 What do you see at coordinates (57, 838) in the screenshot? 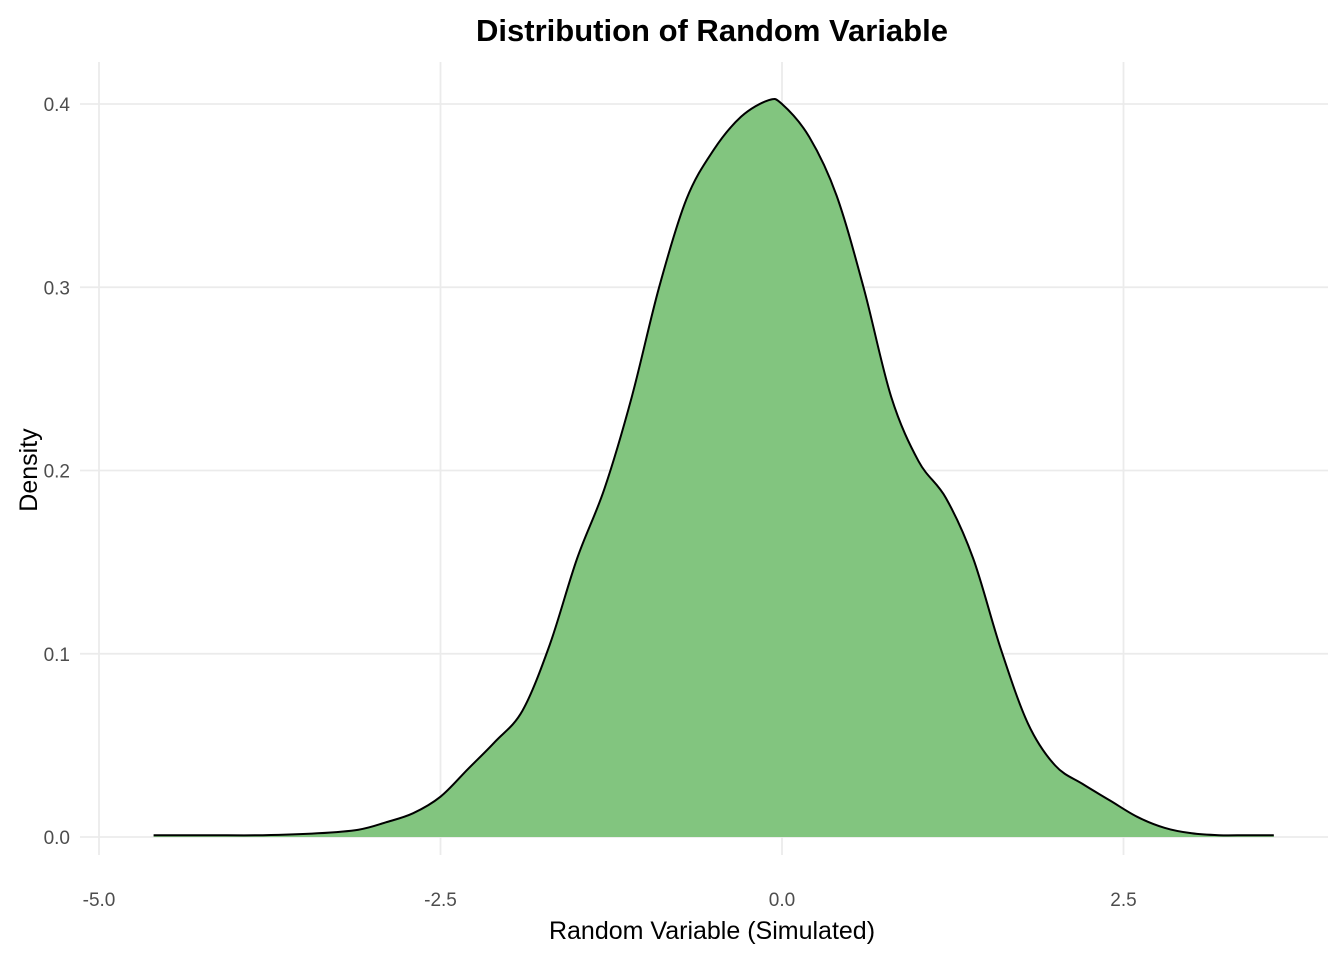
I see `y-tick-label: 0.0` at bounding box center [57, 838].